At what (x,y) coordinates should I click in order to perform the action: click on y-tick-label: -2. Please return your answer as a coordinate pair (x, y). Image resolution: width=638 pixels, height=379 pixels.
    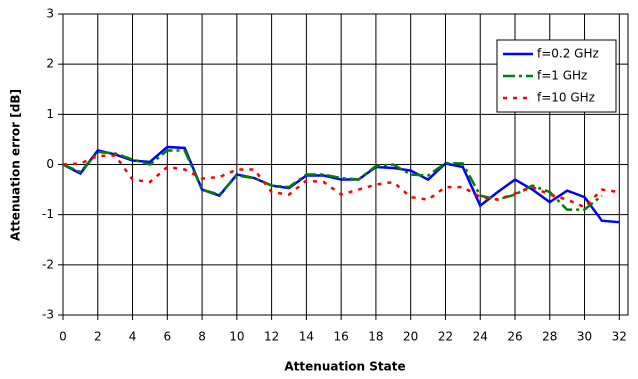
    Looking at the image, I should click on (48, 264).